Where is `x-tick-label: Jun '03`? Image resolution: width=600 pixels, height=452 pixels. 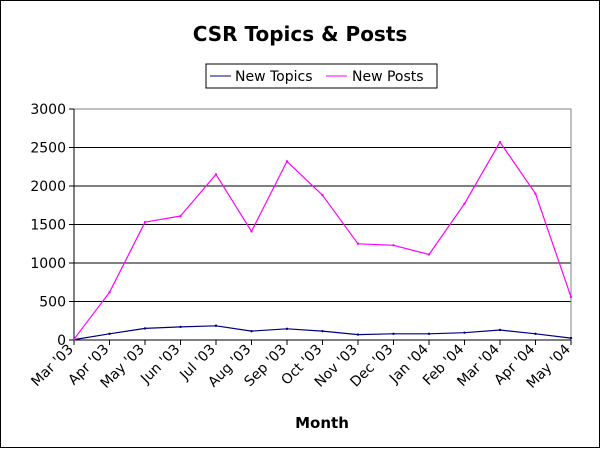 x-tick-label: Jun '03 is located at coordinates (160, 365).